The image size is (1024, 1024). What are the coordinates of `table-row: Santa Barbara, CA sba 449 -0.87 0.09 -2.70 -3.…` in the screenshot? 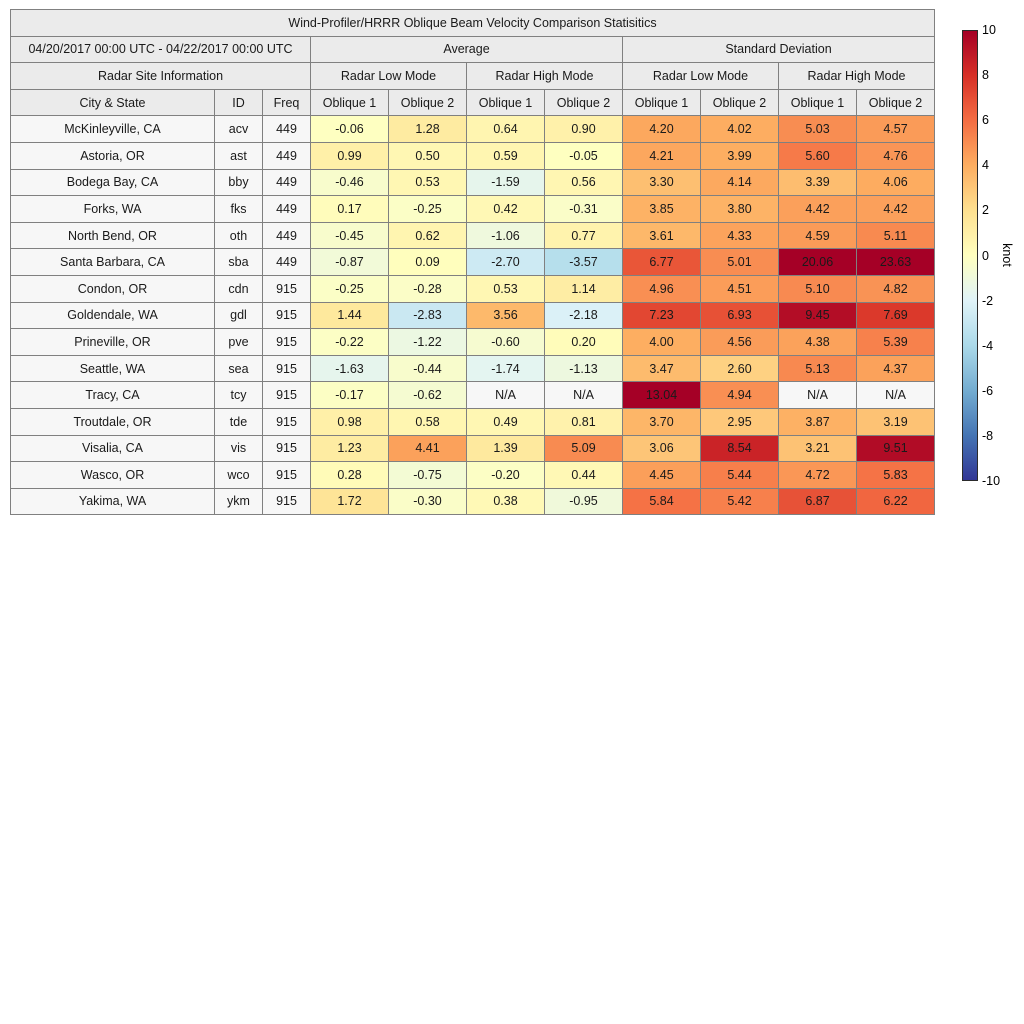 It's located at (472, 262).